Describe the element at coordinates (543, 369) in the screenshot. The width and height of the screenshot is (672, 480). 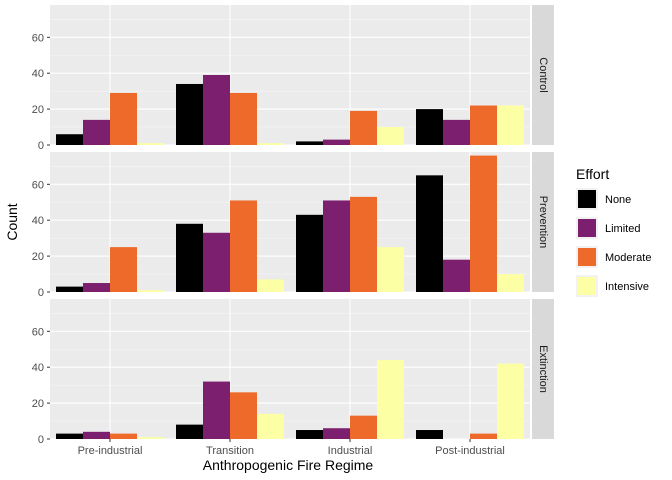
I see `facet-strip-label: Extinction` at that location.